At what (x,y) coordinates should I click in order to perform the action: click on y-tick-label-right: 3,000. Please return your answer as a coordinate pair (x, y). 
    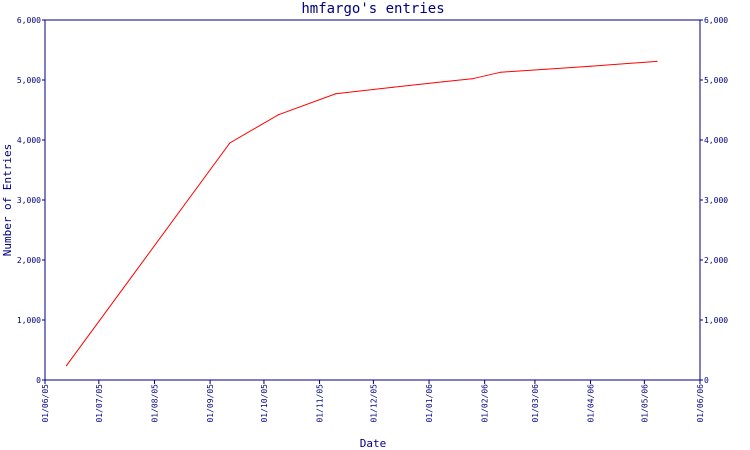
    Looking at the image, I should click on (716, 200).